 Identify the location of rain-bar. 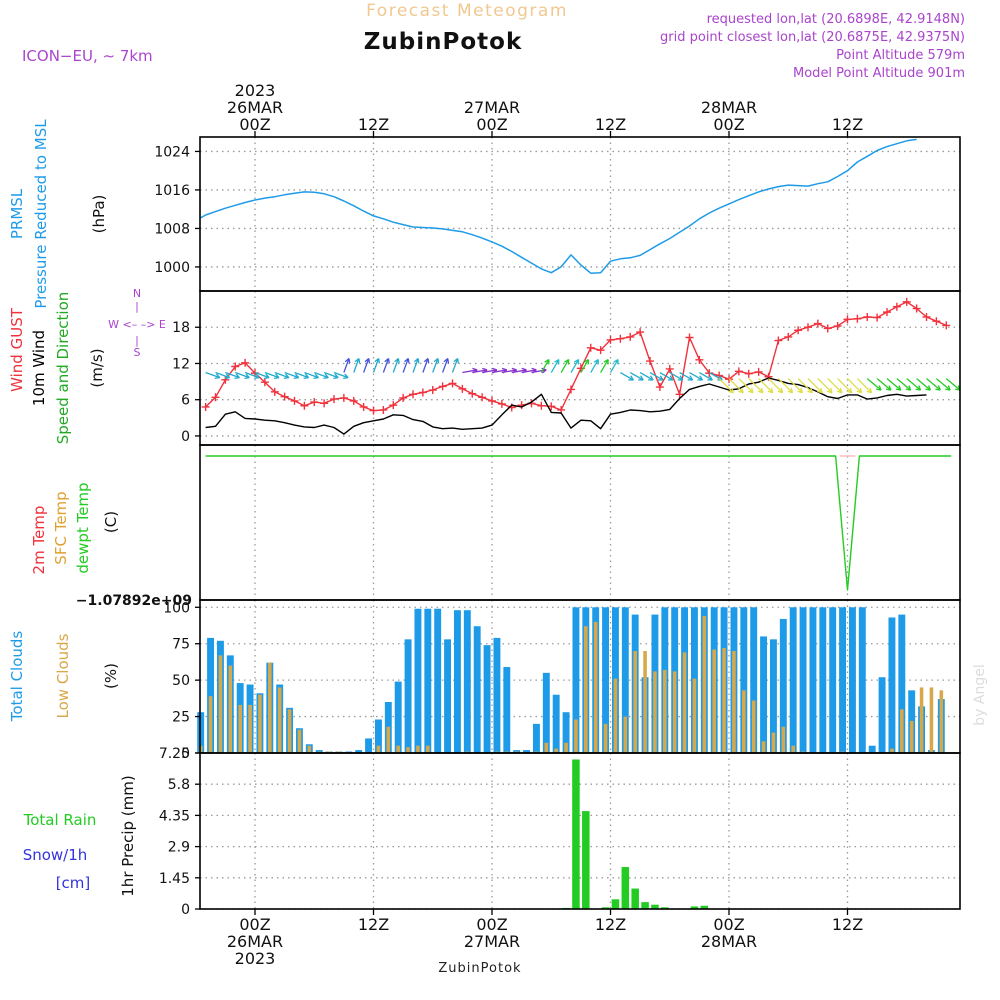
(694, 907).